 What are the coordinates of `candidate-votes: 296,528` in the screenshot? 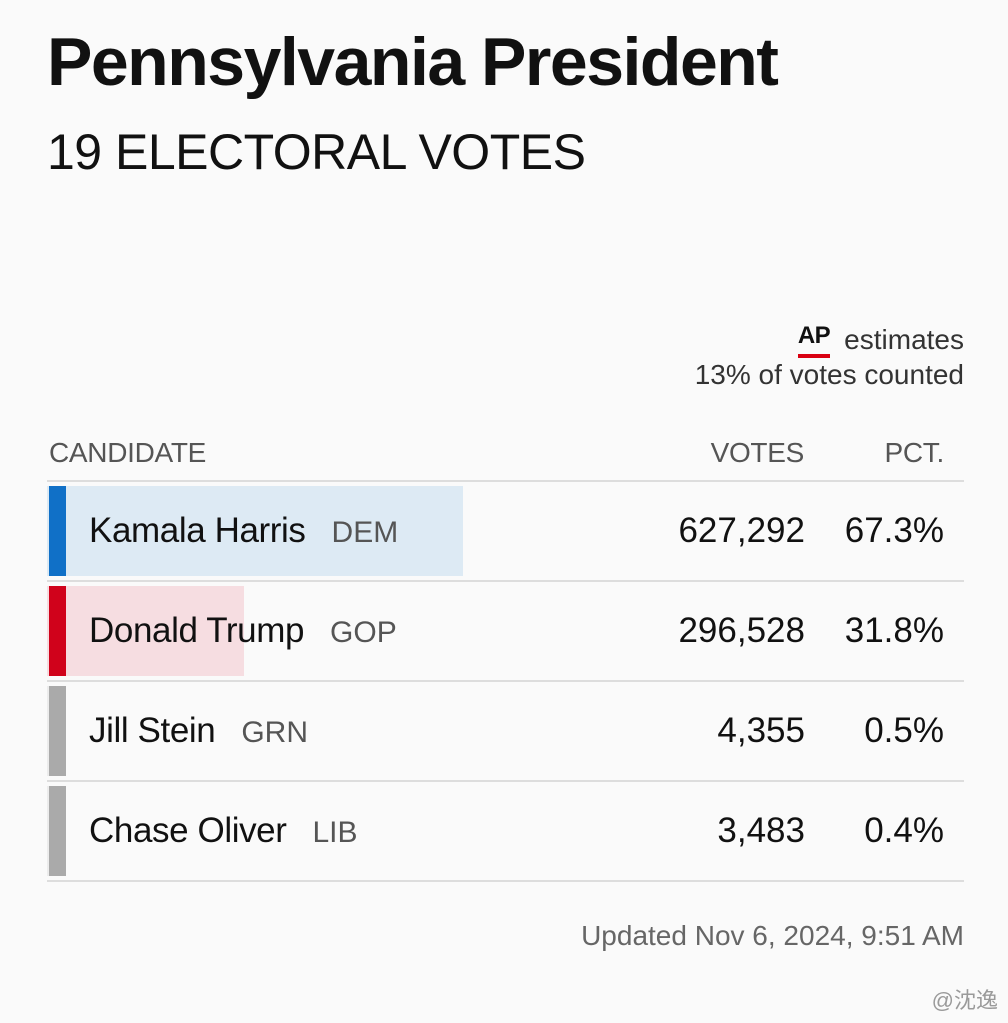 It's located at (741, 630).